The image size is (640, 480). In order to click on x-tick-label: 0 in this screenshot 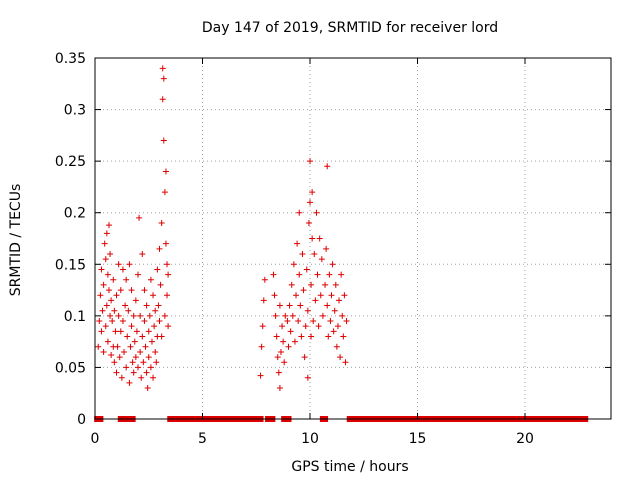, I will do `click(95, 439)`.